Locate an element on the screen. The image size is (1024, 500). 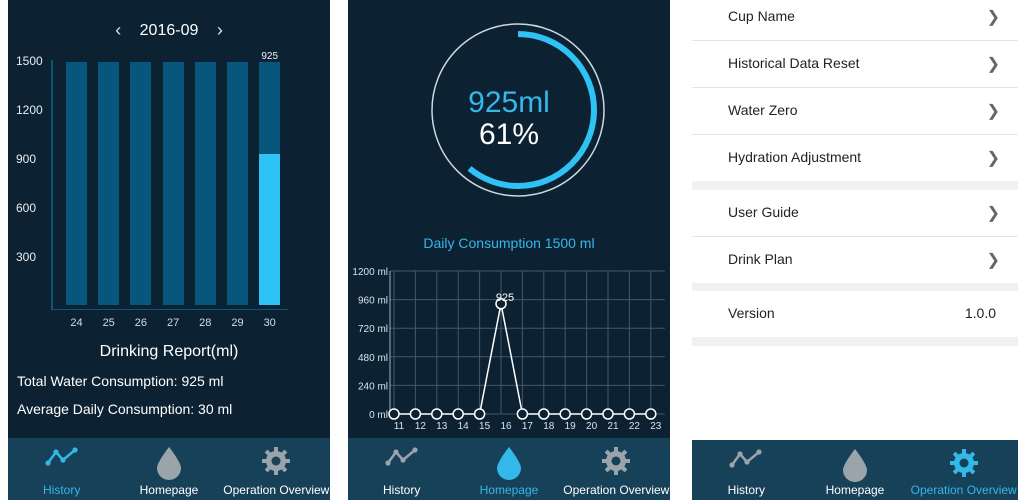
blank-area is located at coordinates (855, 393).